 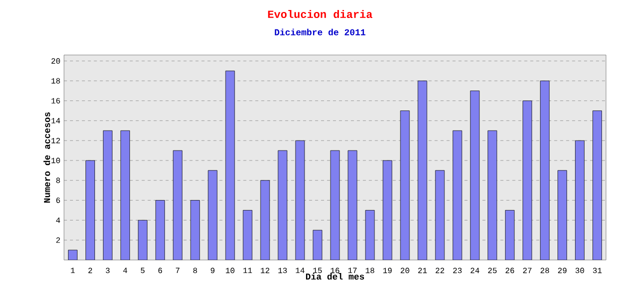 I want to click on x-axis-title: Dia del mes, so click(x=335, y=276).